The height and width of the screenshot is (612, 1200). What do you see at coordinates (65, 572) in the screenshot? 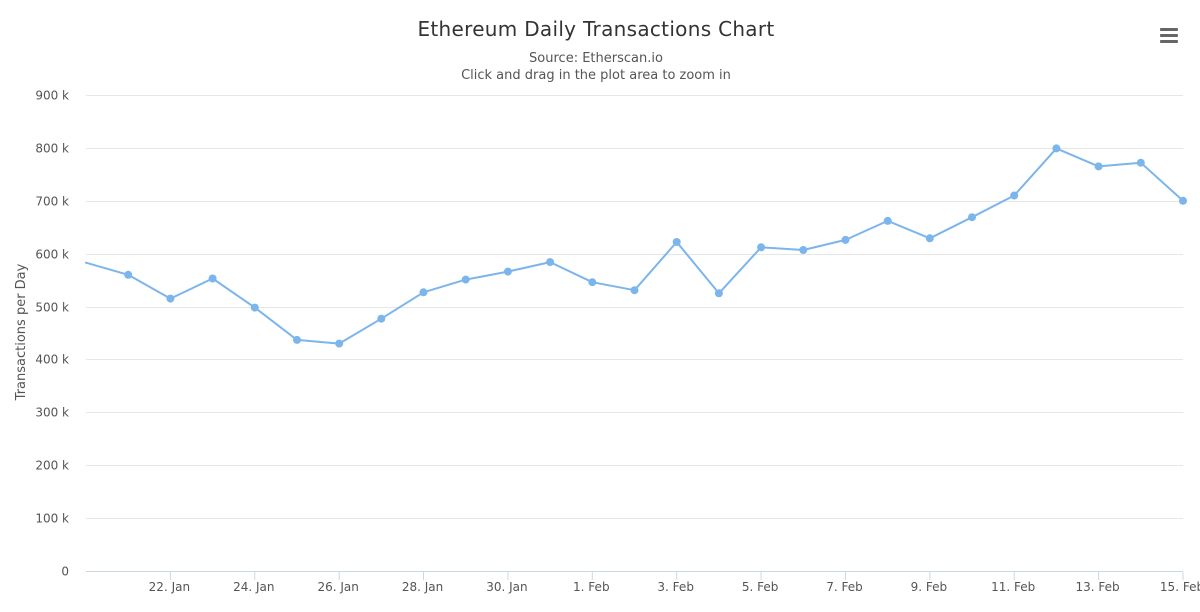
I see `y-tick-label: 0` at bounding box center [65, 572].